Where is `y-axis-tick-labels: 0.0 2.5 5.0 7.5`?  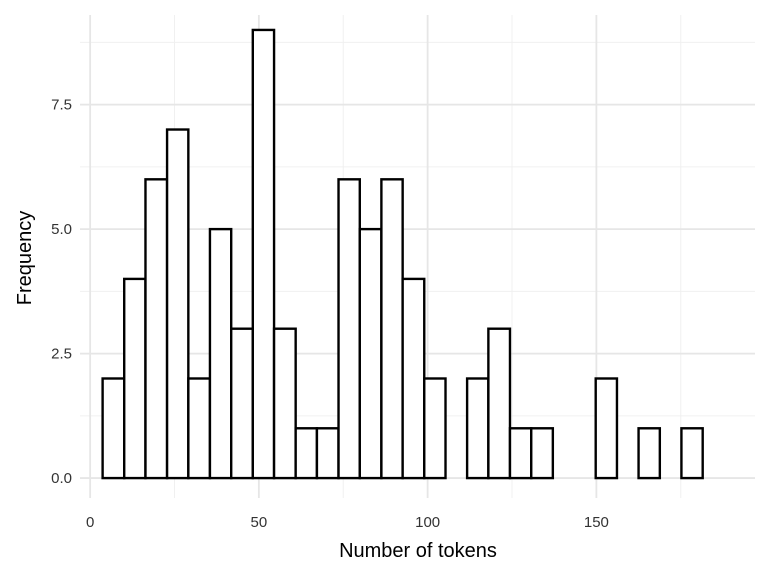
y-axis-tick-labels: 0.0 2.5 5.0 7.5 is located at coordinates (61, 292).